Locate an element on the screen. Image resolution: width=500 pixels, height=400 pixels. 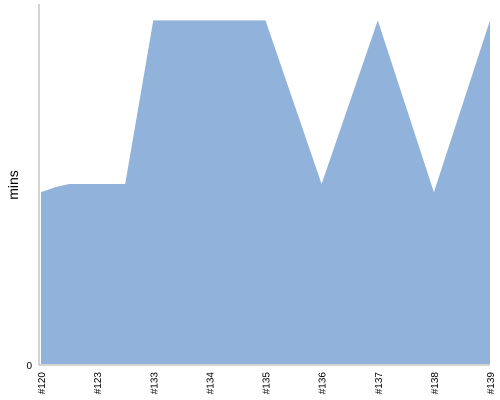
x-tick-label: #123 is located at coordinates (98, 383).